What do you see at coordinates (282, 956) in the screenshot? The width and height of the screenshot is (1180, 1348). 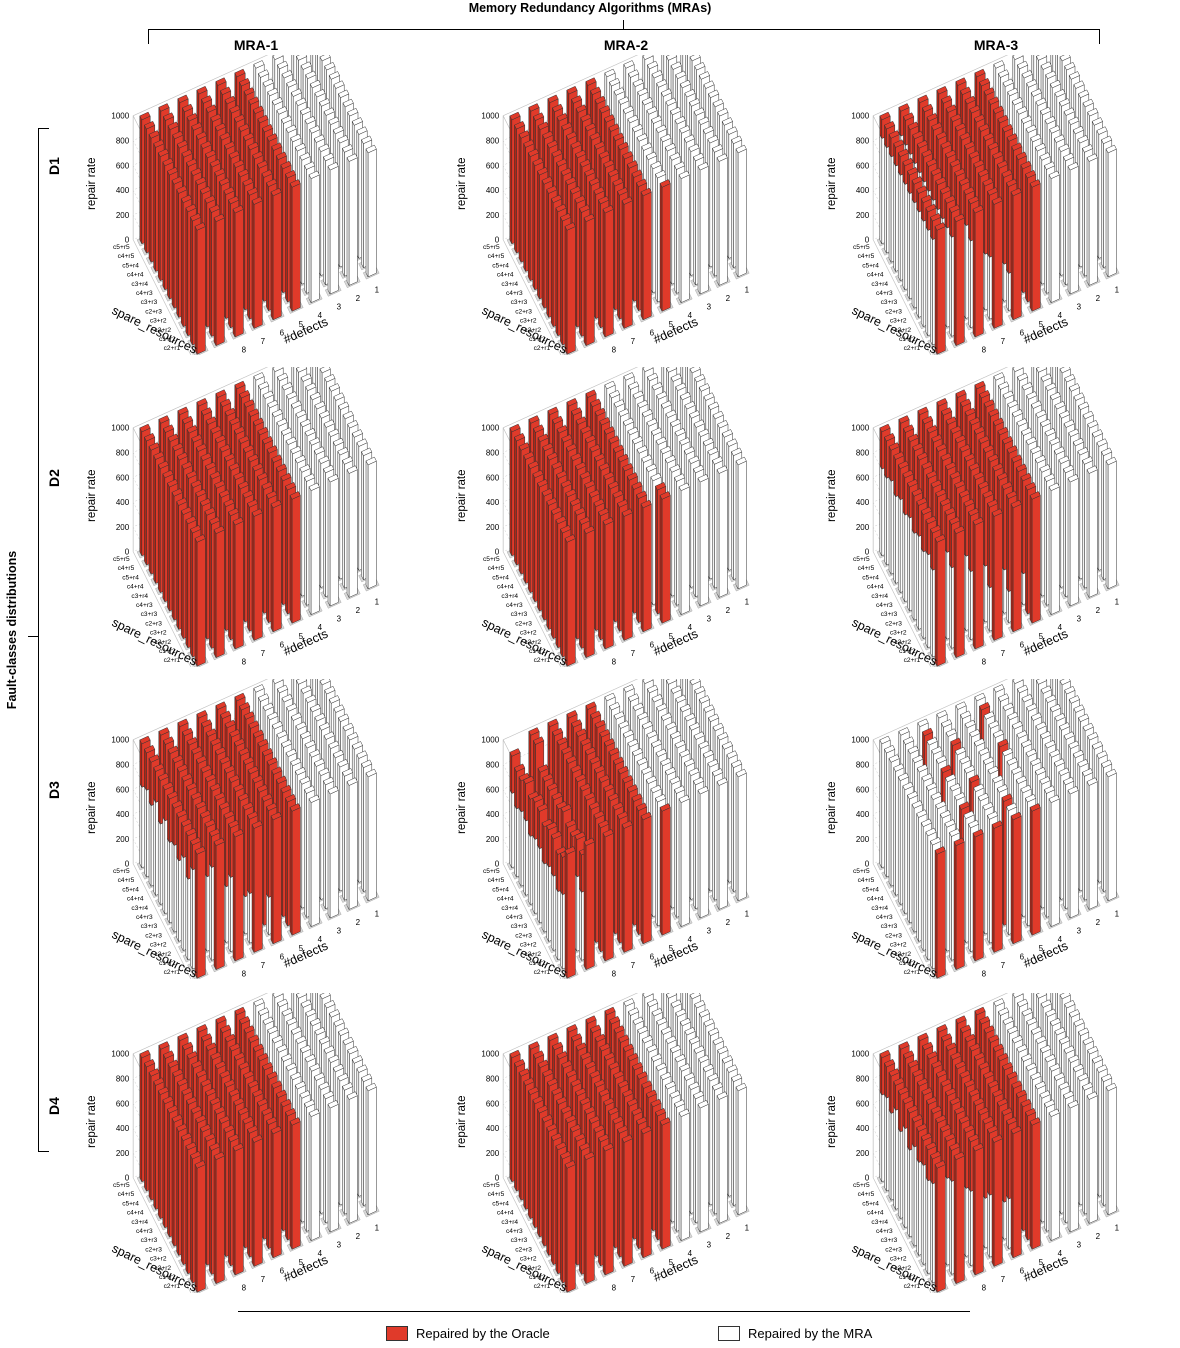 I see `z-category-label: 6` at bounding box center [282, 956].